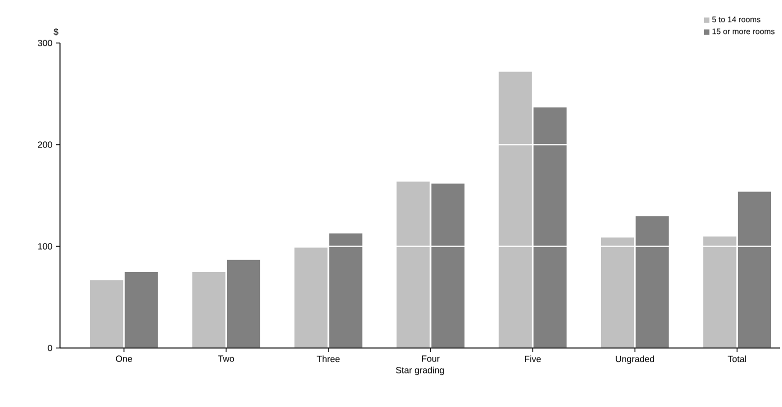 Image resolution: width=782 pixels, height=407 pixels. What do you see at coordinates (328, 359) in the screenshot?
I see `x-tick-label: Three` at bounding box center [328, 359].